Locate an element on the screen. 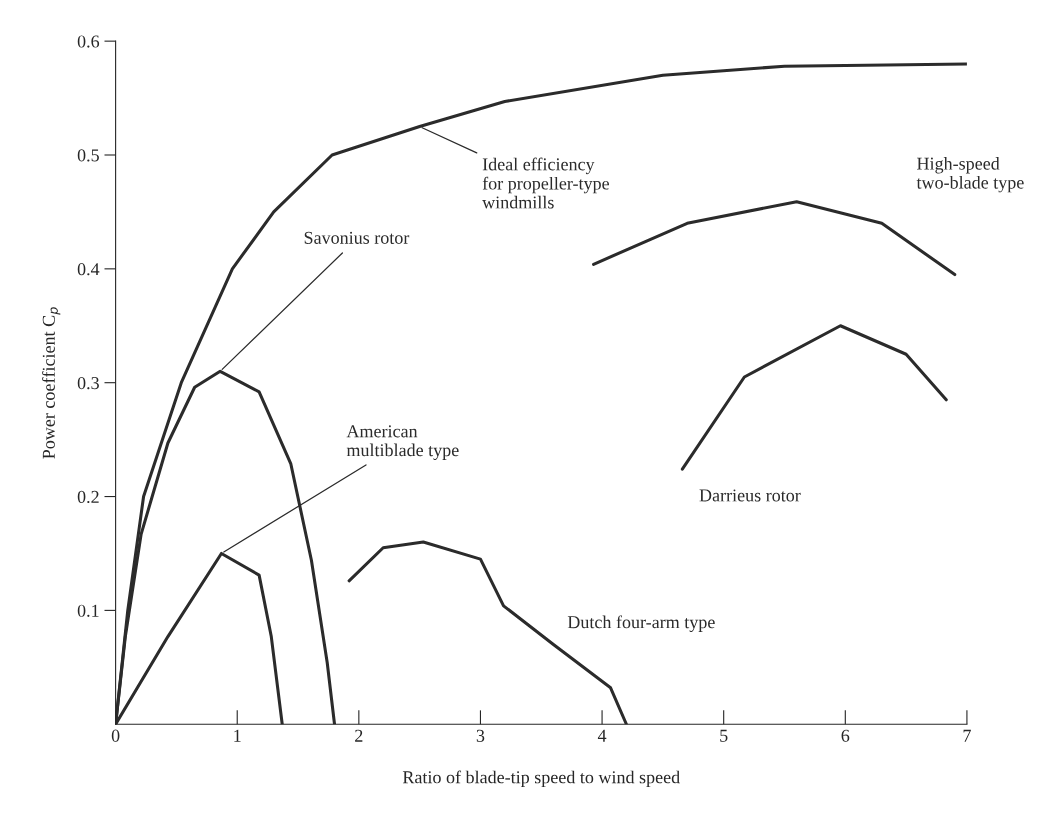 This screenshot has height=823, width=1051. x-tick-label: 3 is located at coordinates (480, 735).